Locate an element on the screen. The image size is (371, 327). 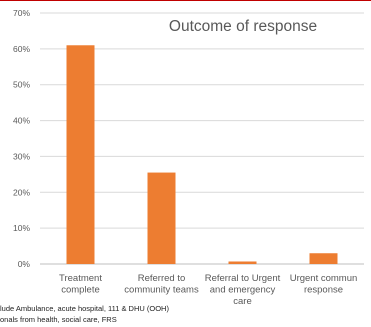
y-tick-label: 60% is located at coordinates (21, 49).